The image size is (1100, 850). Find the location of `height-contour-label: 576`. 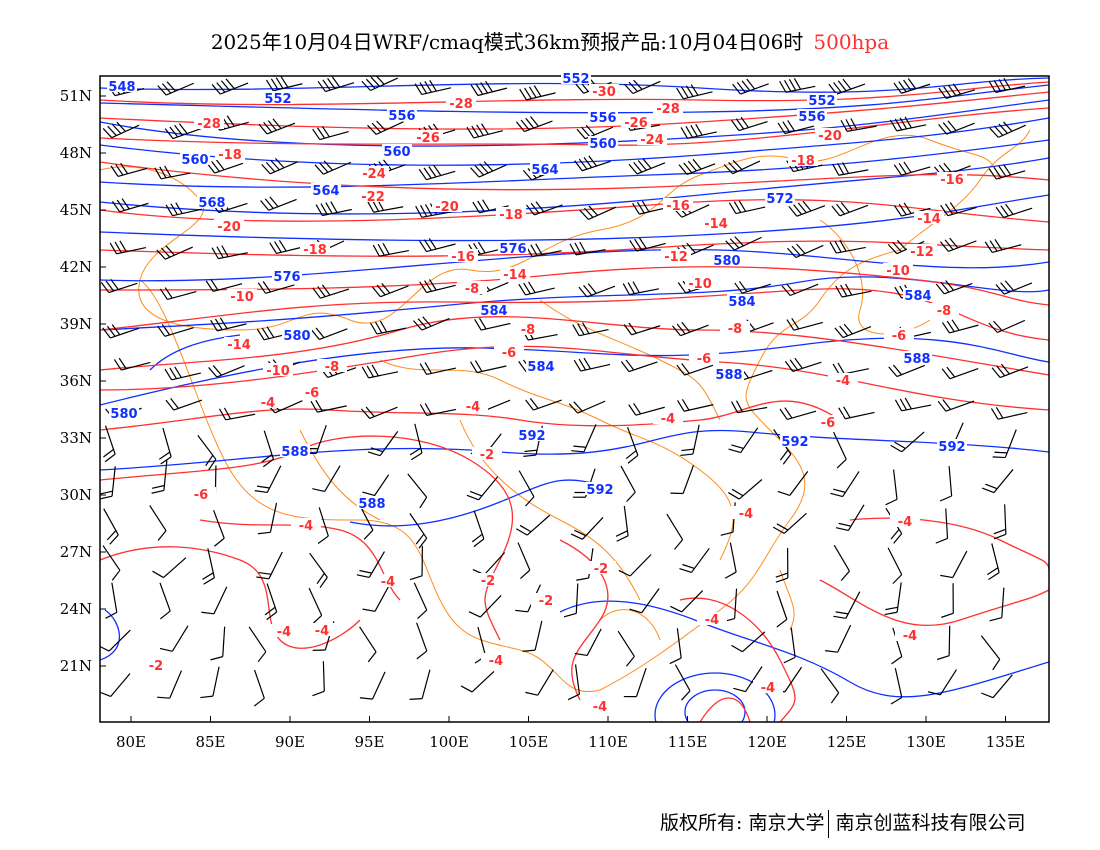

height-contour-label: 576 is located at coordinates (286, 277).